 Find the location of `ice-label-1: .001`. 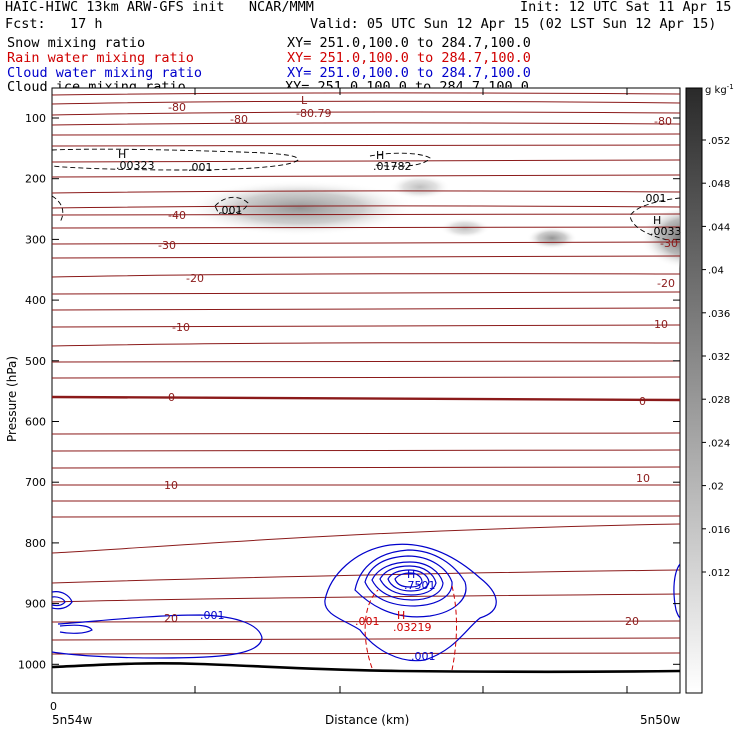

ice-label-1: .001 is located at coordinates (200, 167).